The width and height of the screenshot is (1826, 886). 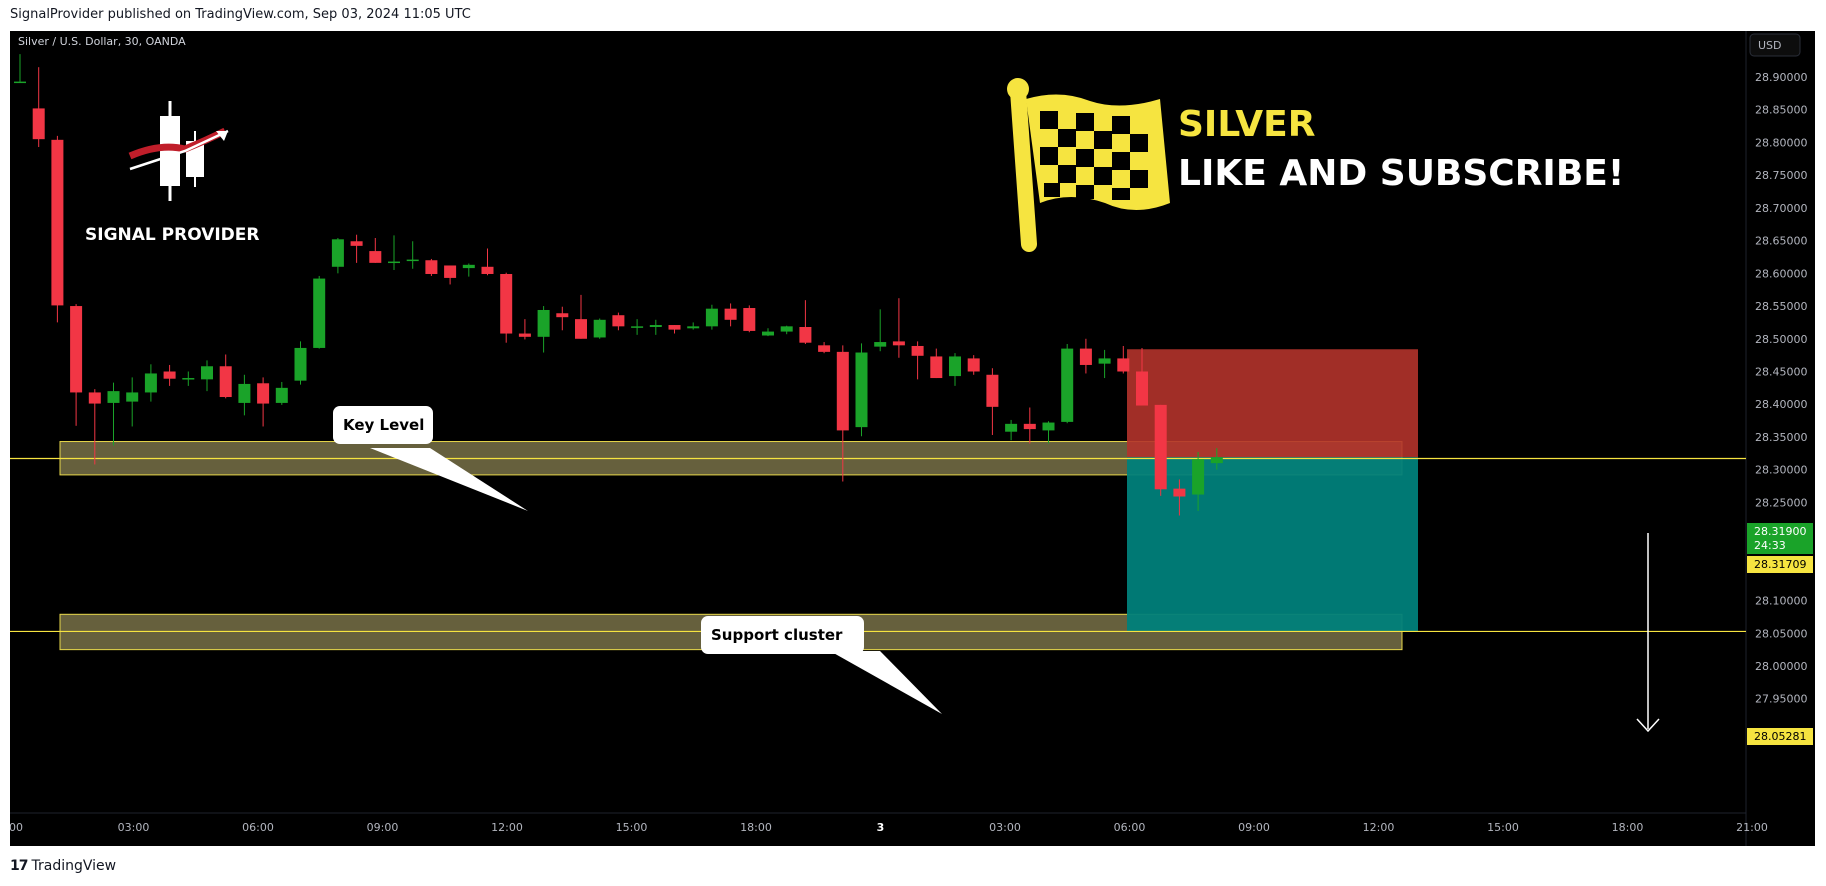 What do you see at coordinates (1272, 403) in the screenshot?
I see `stop-loss-box` at bounding box center [1272, 403].